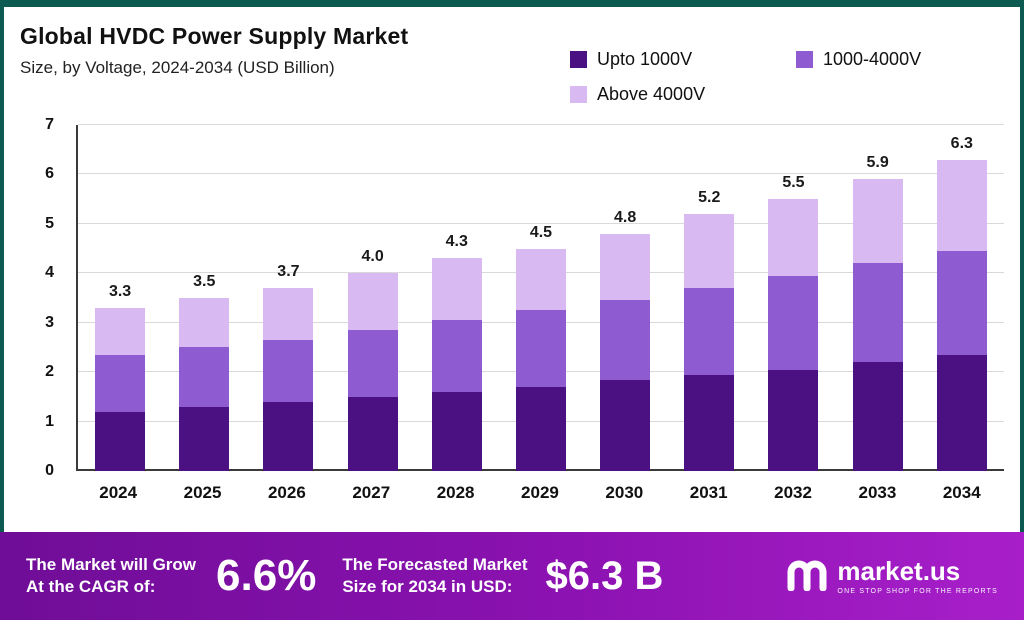  I want to click on bar-group-2032: 5.5, so click(793, 322).